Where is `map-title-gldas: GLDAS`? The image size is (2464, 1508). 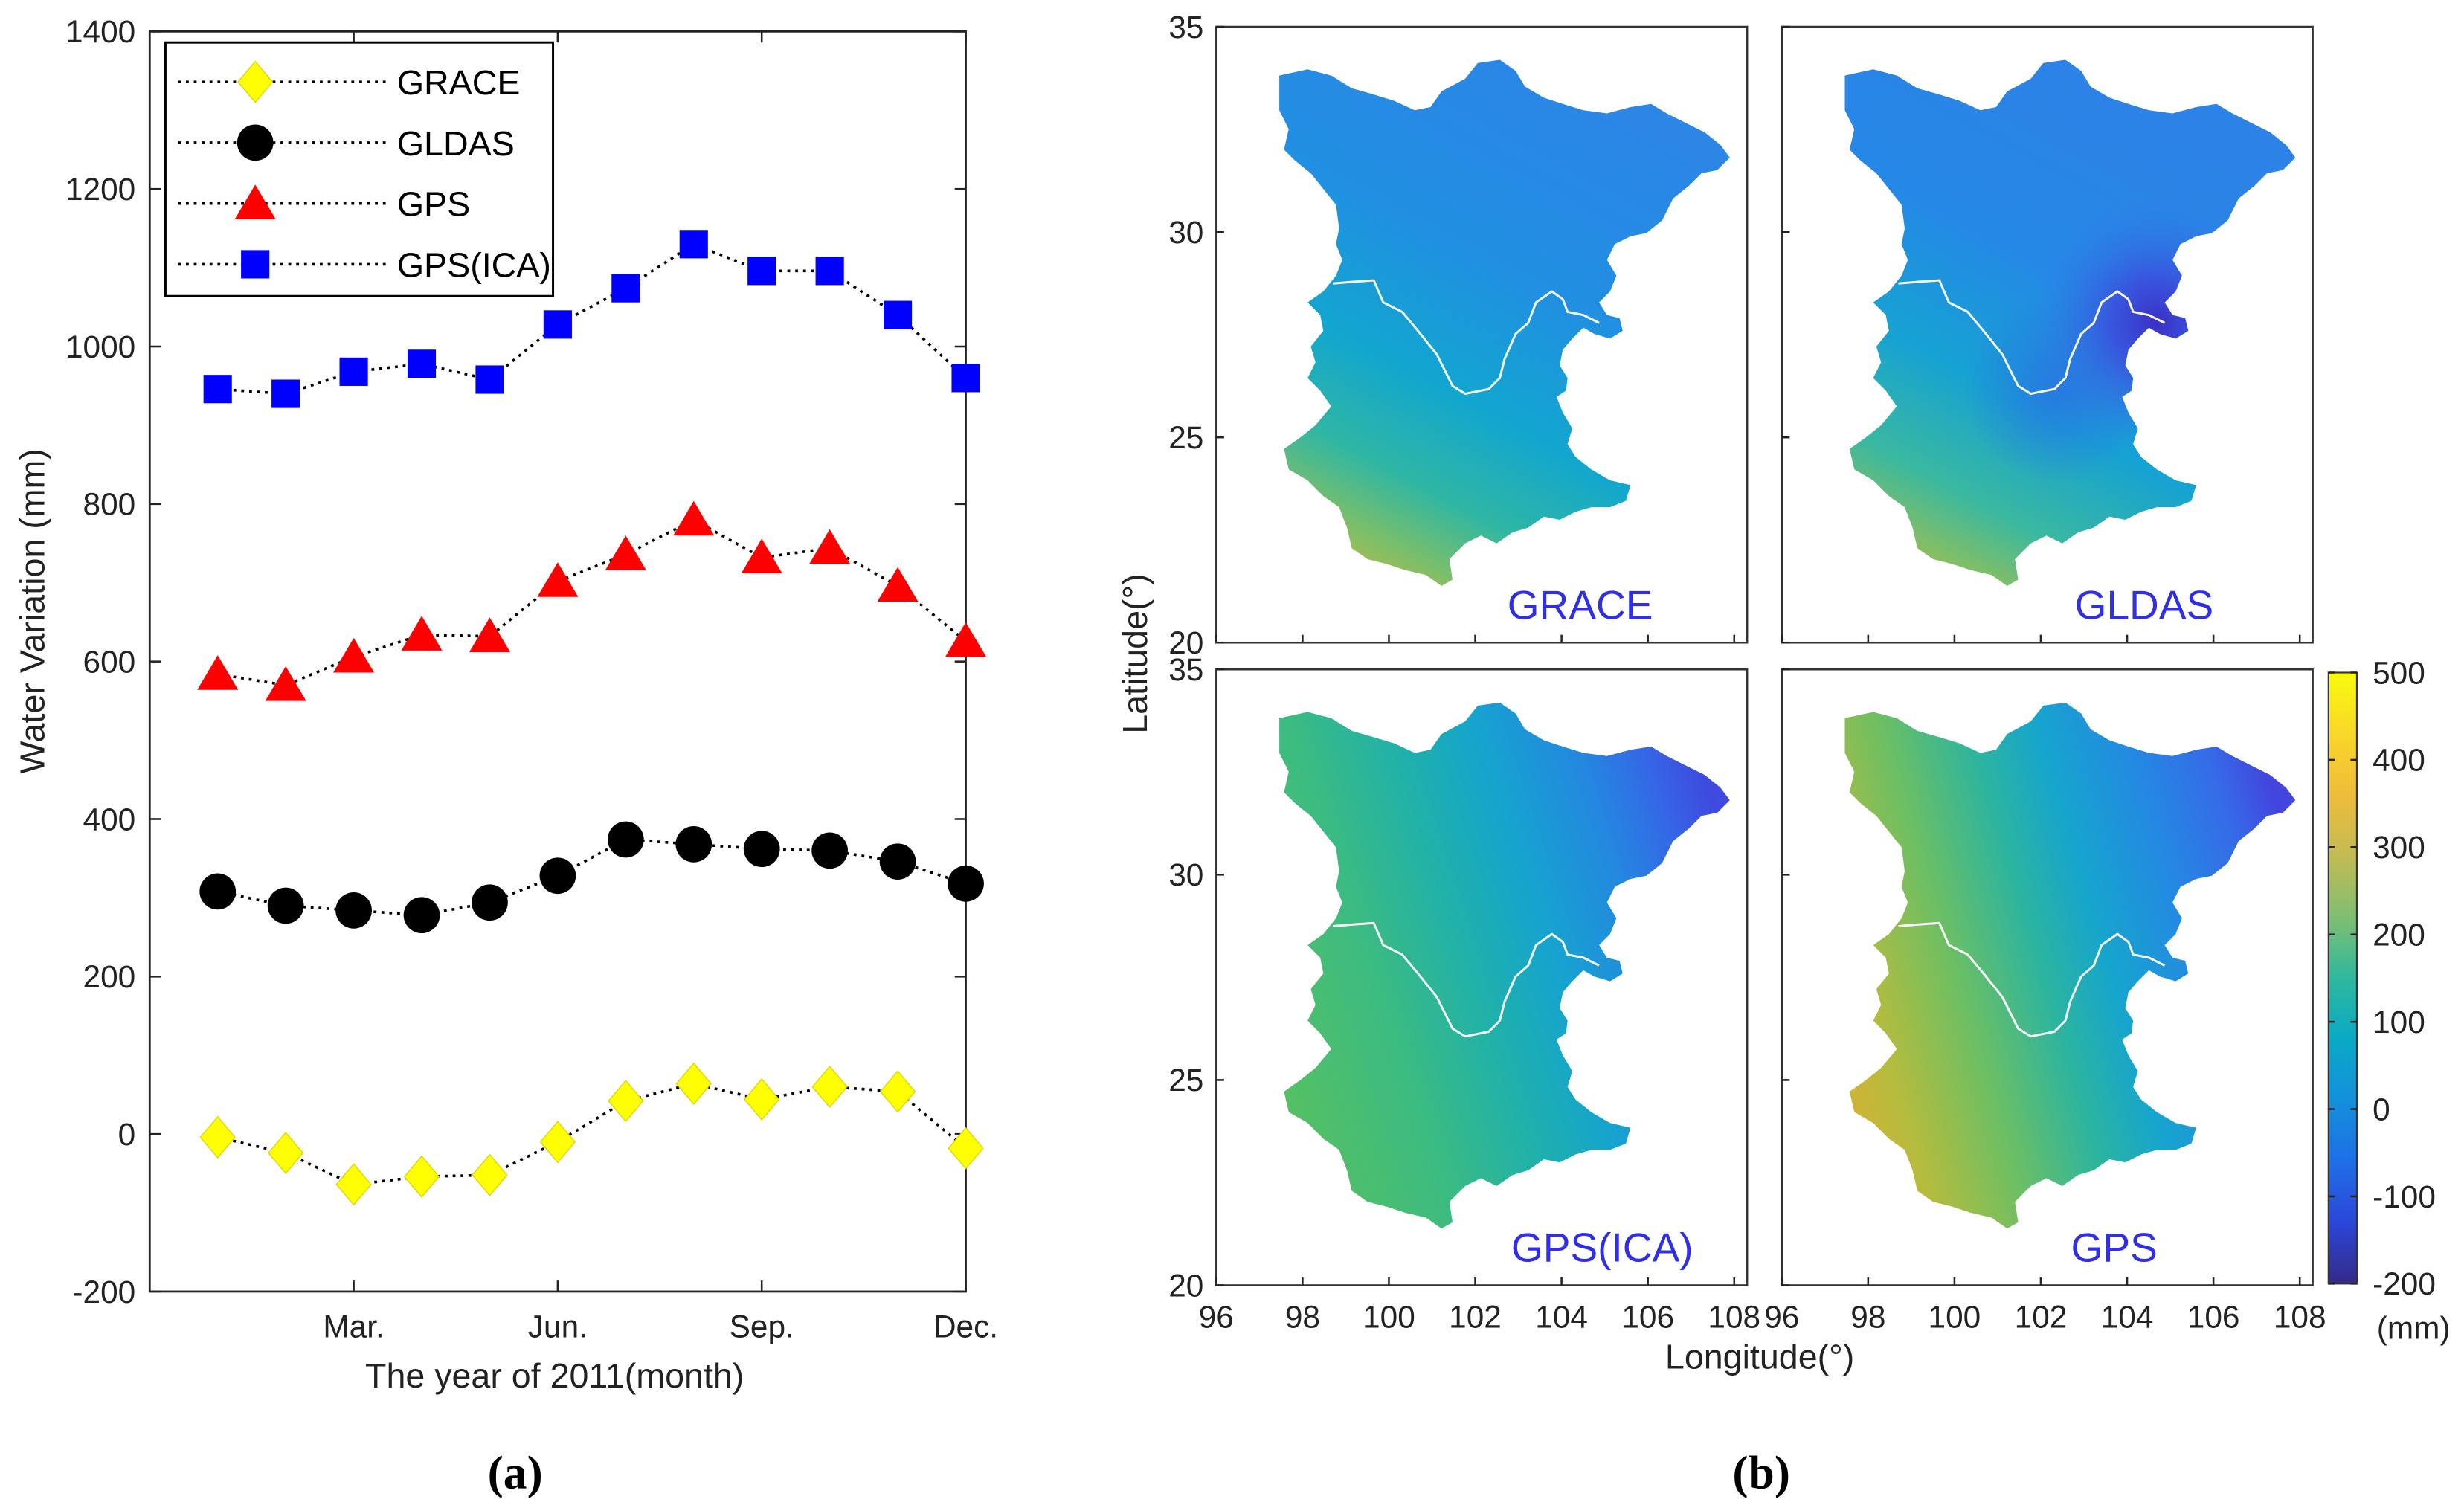 map-title-gldas: GLDAS is located at coordinates (2144, 604).